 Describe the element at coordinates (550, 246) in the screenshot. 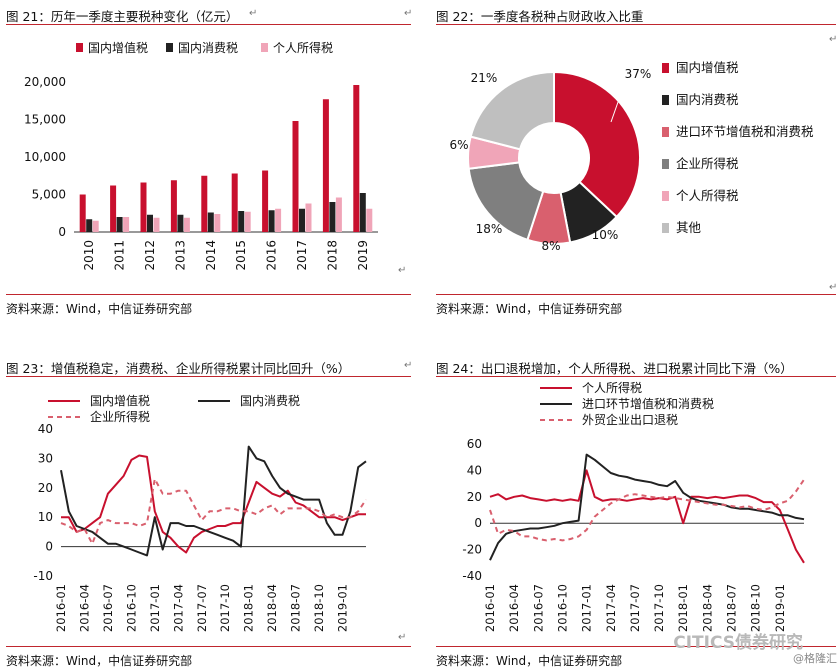

I see `pie-data-label-3: 8%` at that location.